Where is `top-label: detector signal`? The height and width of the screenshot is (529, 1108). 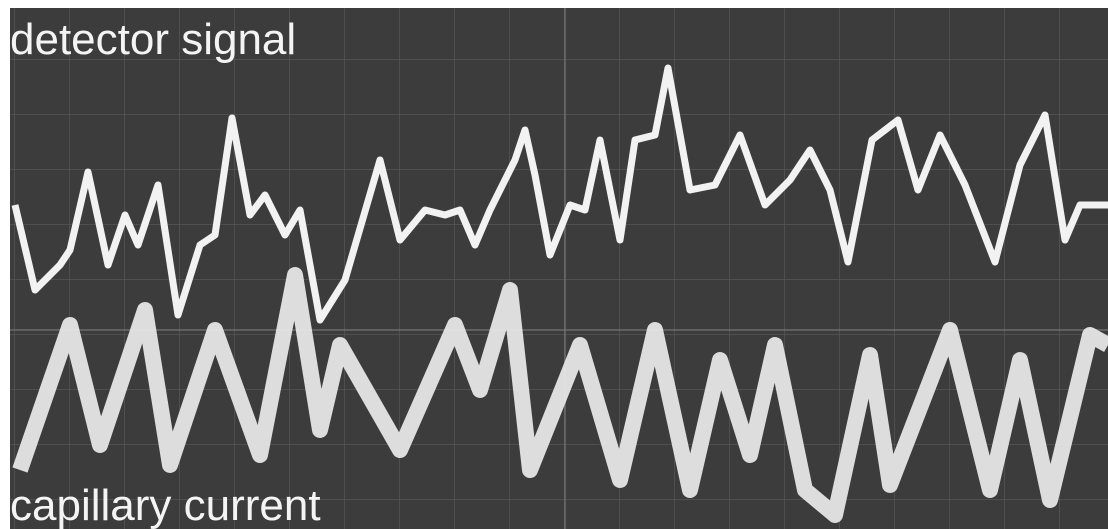 top-label: detector signal is located at coordinates (153, 39).